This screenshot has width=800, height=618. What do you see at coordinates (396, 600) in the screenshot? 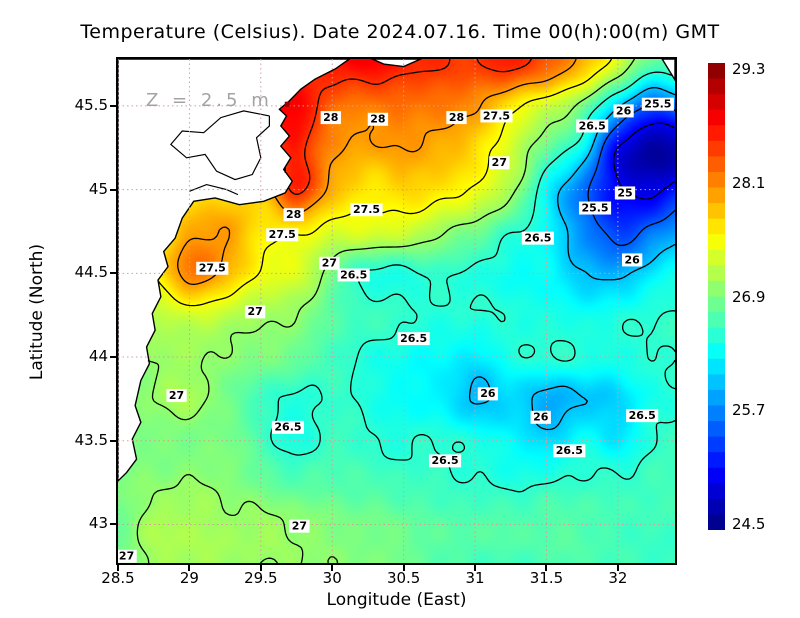
I see `x-axis-title: Longitude (East)` at bounding box center [396, 600].